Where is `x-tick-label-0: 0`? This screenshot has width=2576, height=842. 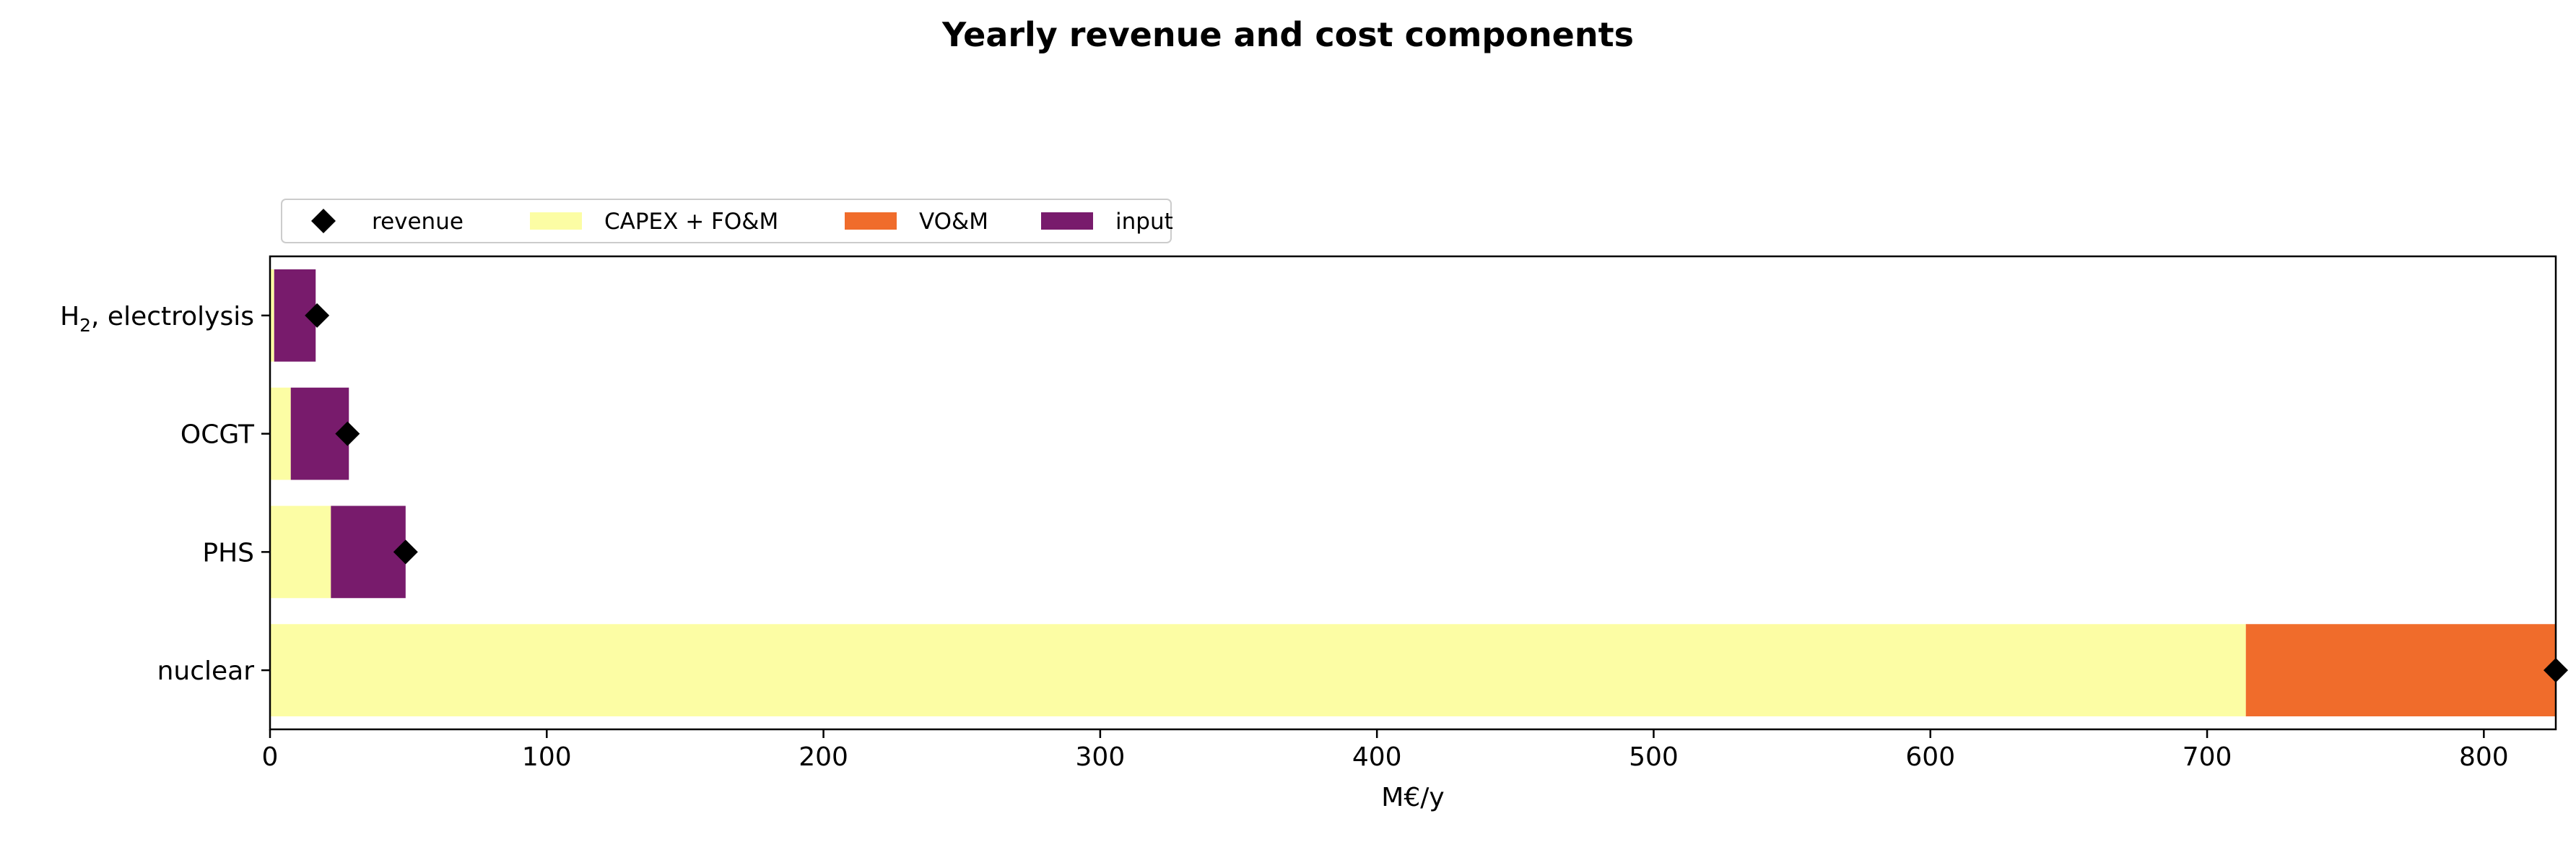 x-tick-label-0: 0 is located at coordinates (270, 757).